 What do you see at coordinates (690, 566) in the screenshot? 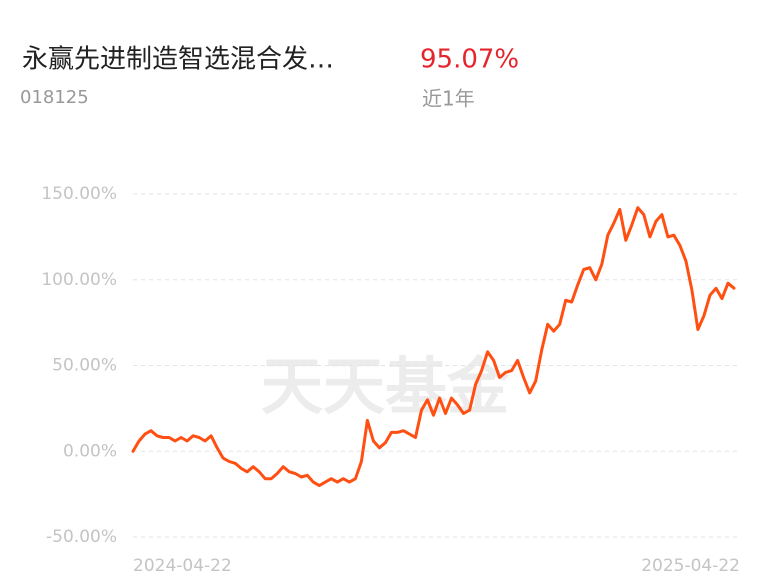
I see `x-tick-label: 2025-04-22` at bounding box center [690, 566].